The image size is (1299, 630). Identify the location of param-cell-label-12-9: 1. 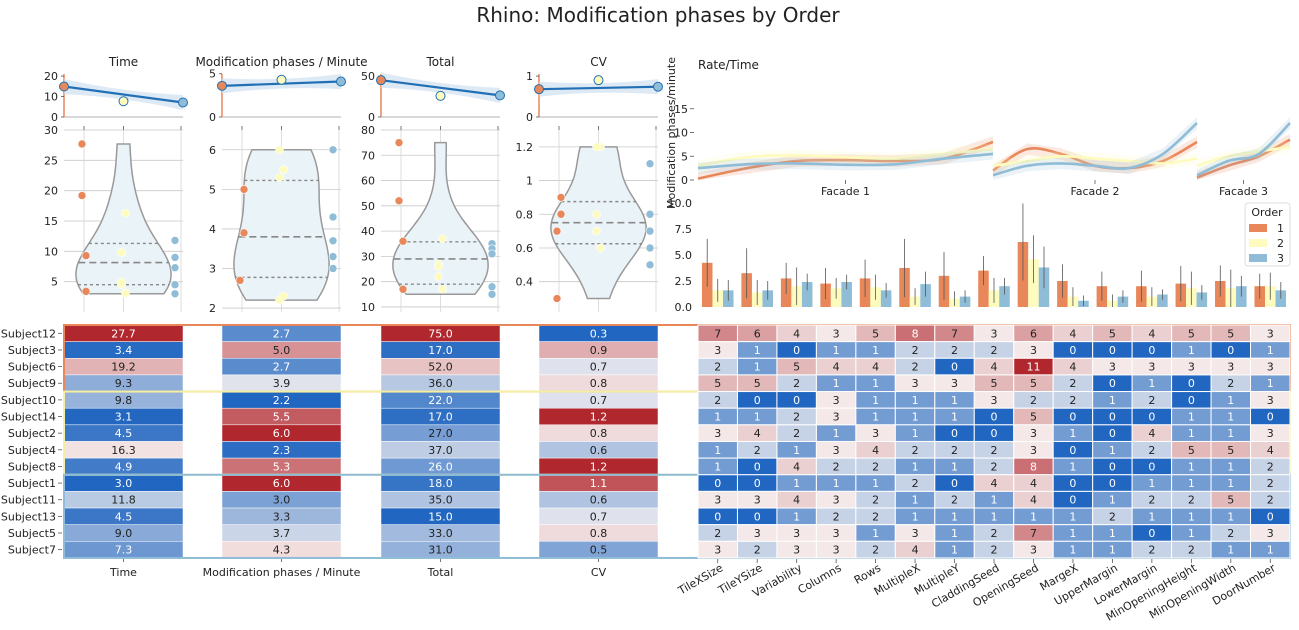
(1072, 533).